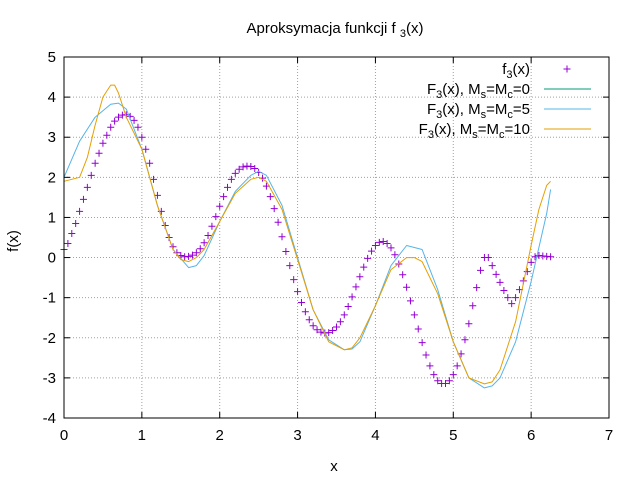 The width and height of the screenshot is (640, 480). What do you see at coordinates (52, 57) in the screenshot?
I see `y-tick-label: 5` at bounding box center [52, 57].